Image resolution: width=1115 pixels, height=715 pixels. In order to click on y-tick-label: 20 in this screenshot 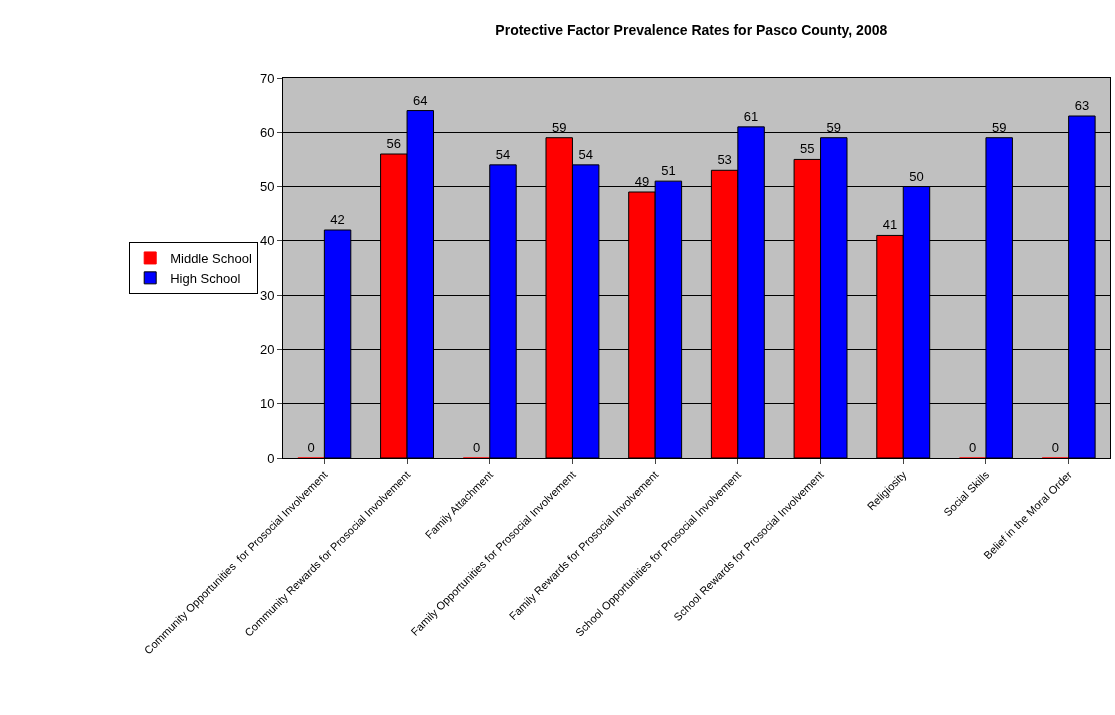, I will do `click(267, 349)`.